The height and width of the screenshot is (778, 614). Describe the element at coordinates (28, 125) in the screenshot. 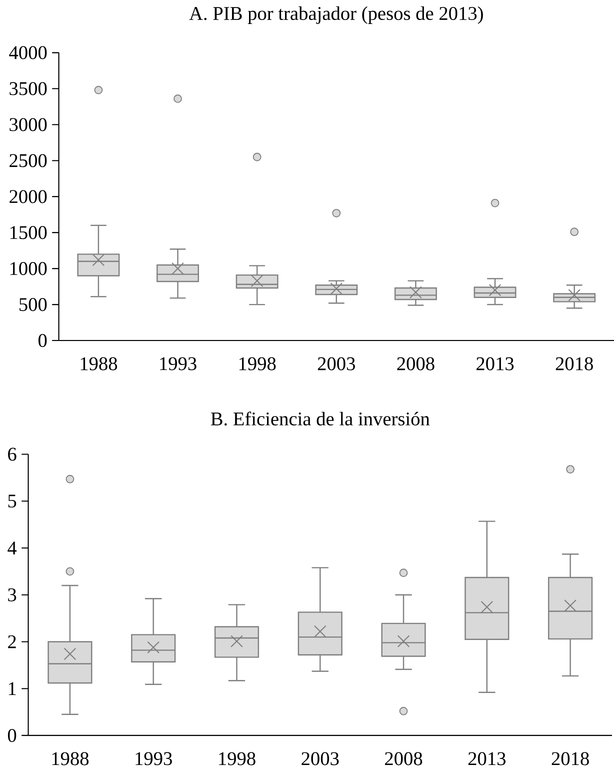

I see `y-tick-label: 3000` at that location.